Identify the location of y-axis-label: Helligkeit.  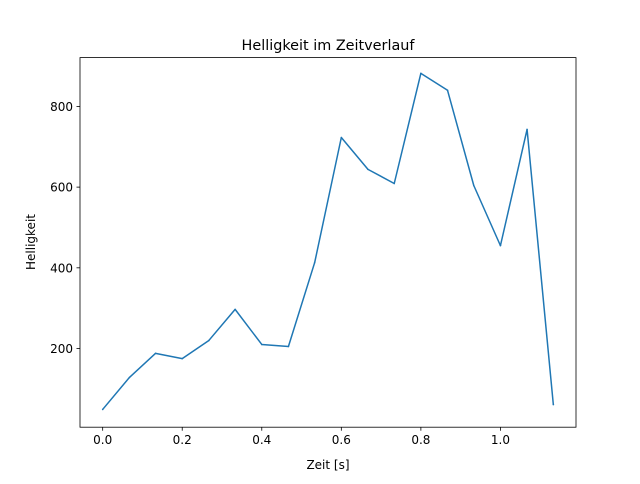
(31, 242).